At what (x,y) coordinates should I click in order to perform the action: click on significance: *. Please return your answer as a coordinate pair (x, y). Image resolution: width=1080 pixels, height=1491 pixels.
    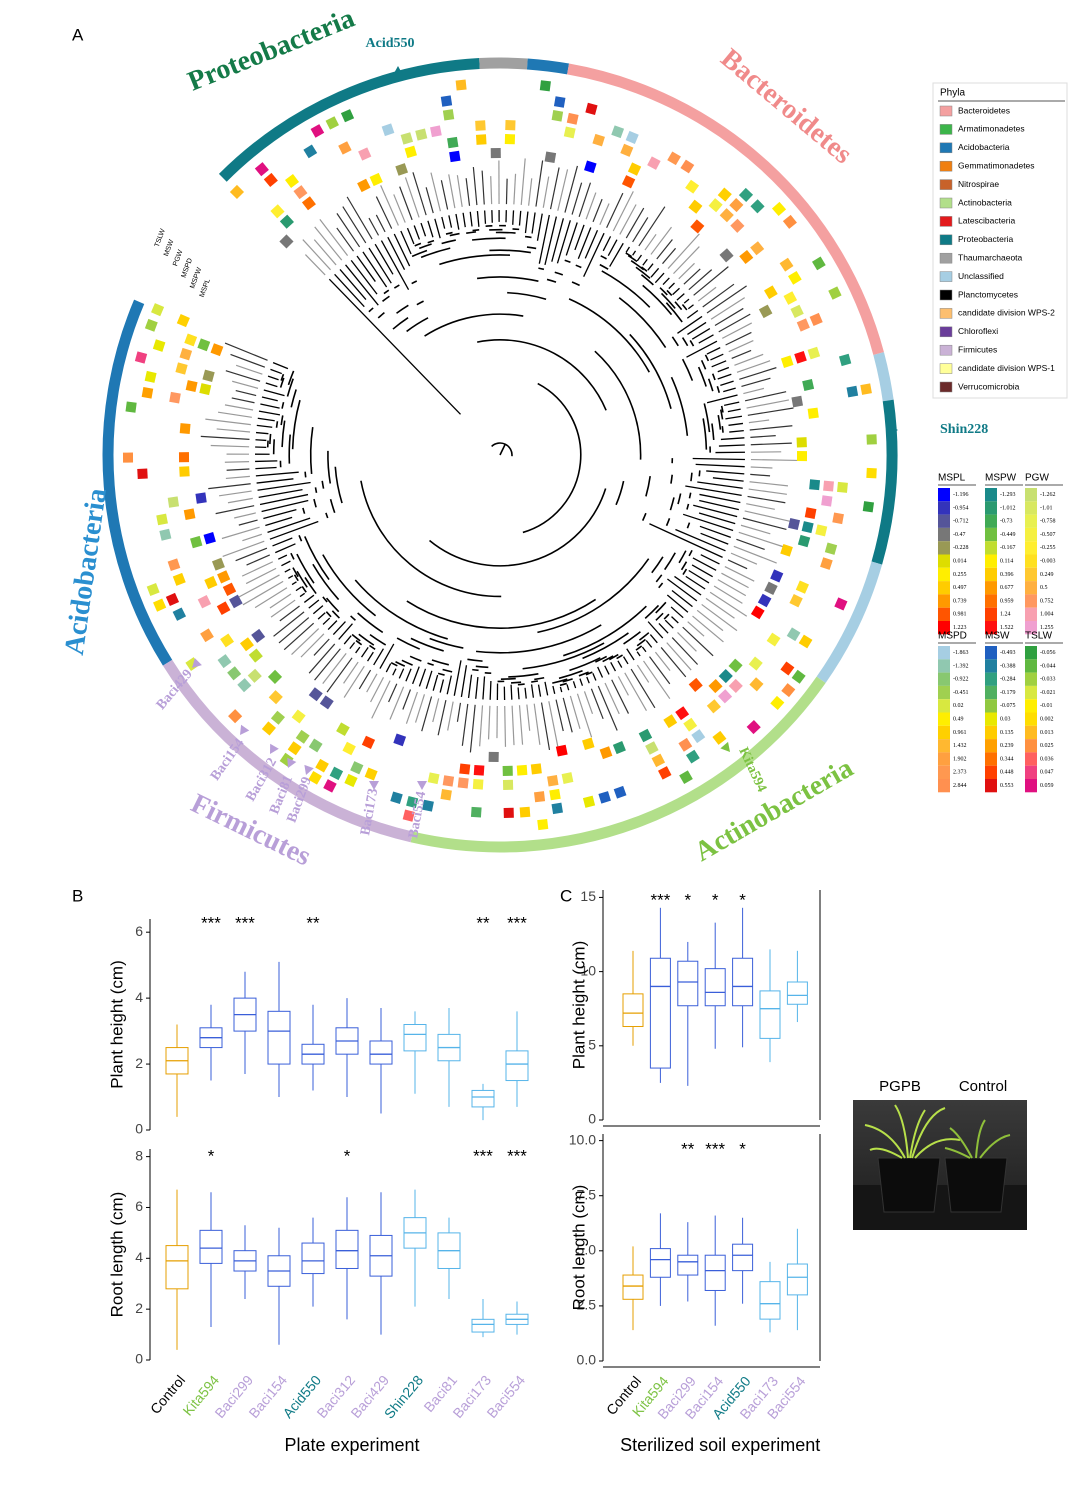
    Looking at the image, I should click on (742, 1148).